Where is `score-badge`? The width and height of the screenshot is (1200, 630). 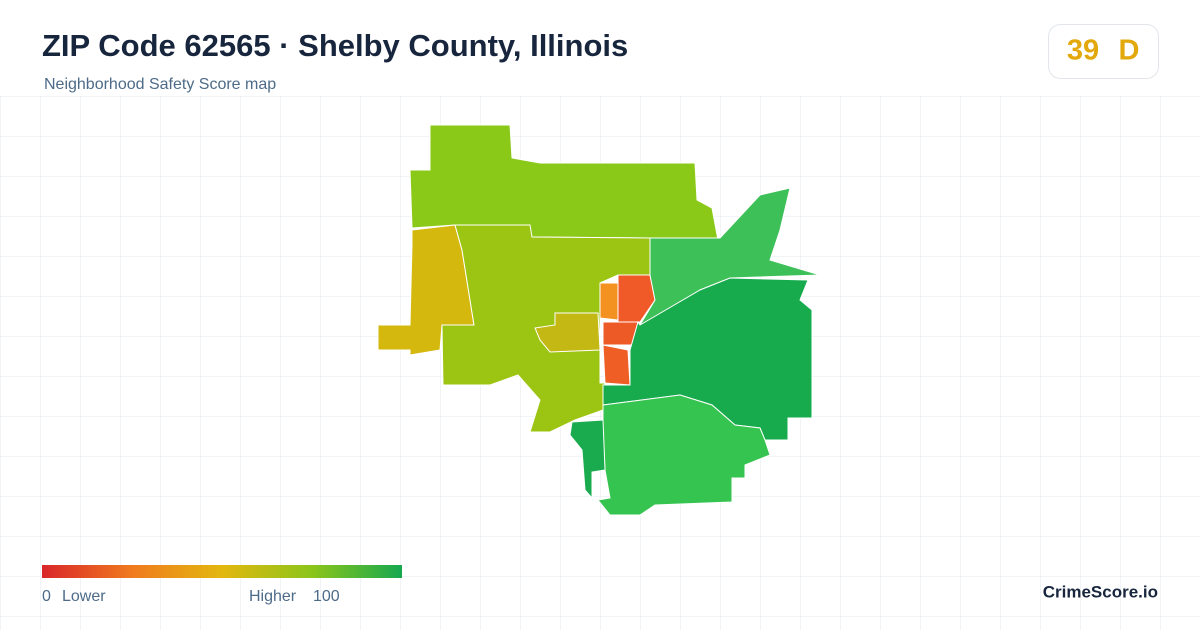
score-badge is located at coordinates (1103, 51).